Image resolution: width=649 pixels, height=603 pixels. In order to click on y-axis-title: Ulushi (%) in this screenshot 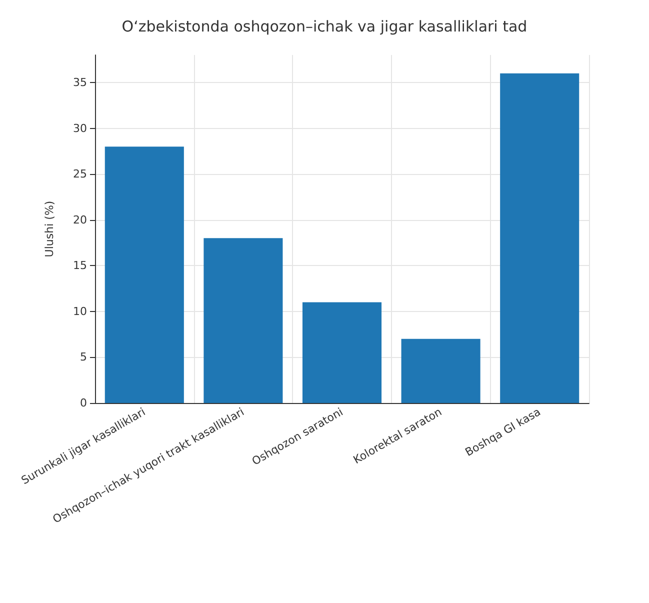, I will do `click(49, 229)`.